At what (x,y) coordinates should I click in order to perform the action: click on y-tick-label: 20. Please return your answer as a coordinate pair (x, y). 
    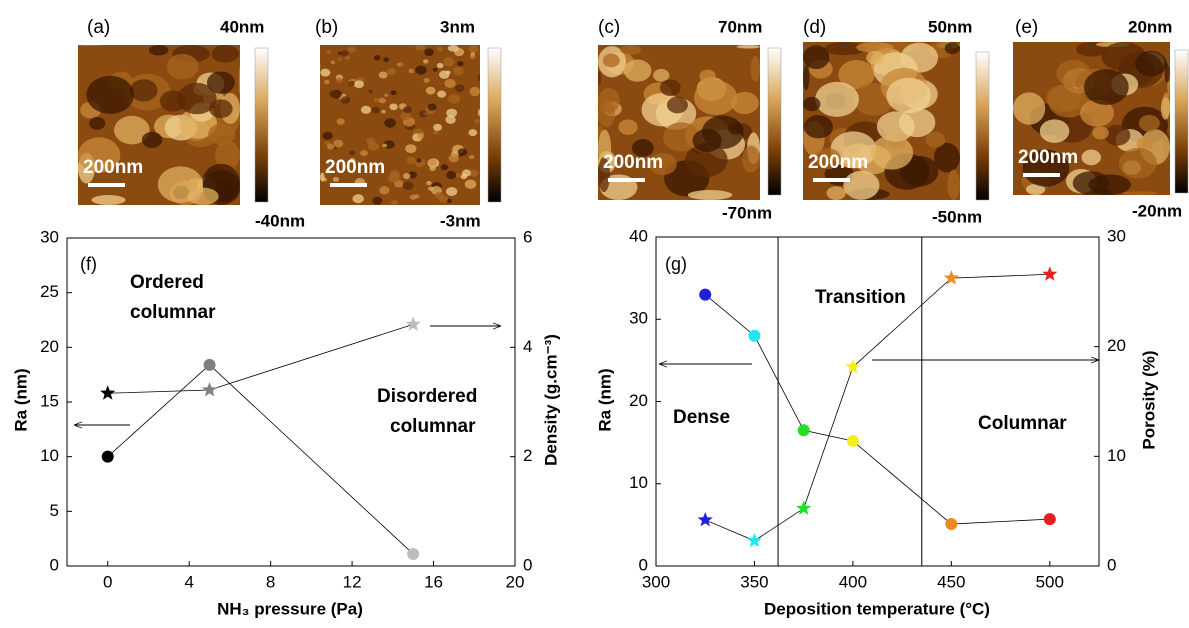
    Looking at the image, I should click on (638, 400).